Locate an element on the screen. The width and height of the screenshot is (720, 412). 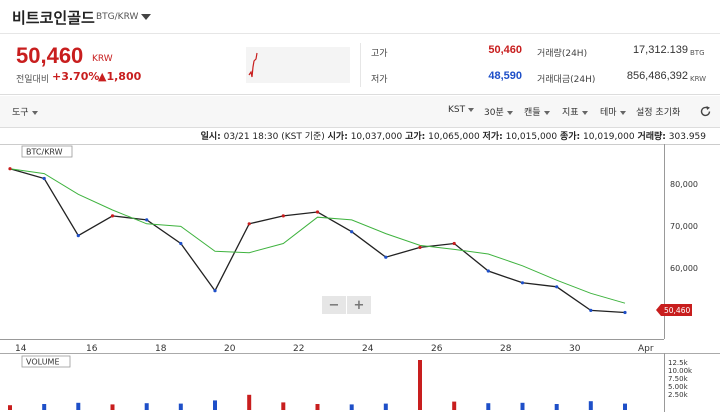
ohlc-low-value: 10,015,000 is located at coordinates (531, 137).